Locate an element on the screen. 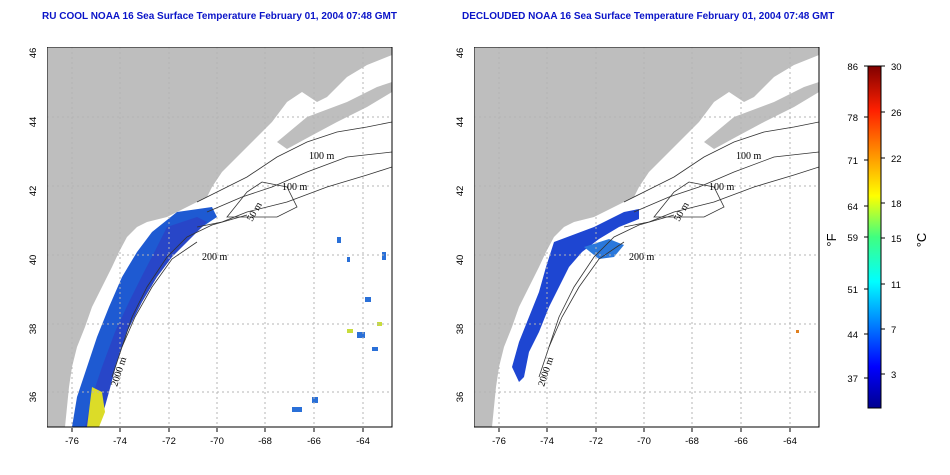  colorbar-f-tick: 78 is located at coordinates (852, 118).